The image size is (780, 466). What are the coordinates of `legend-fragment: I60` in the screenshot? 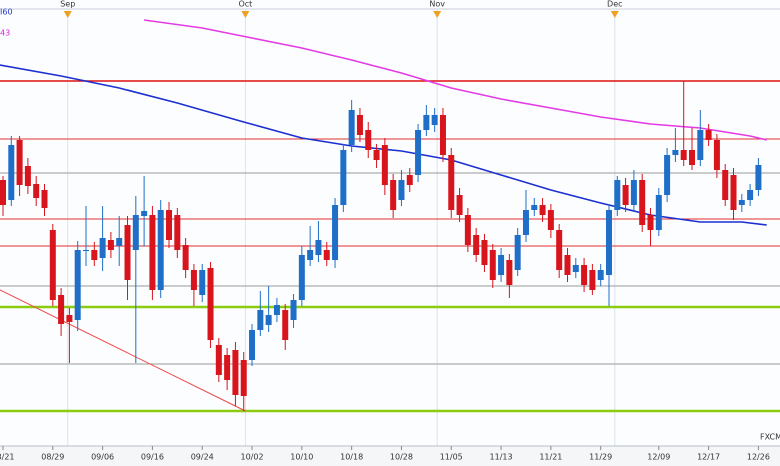 It's located at (6, 12).